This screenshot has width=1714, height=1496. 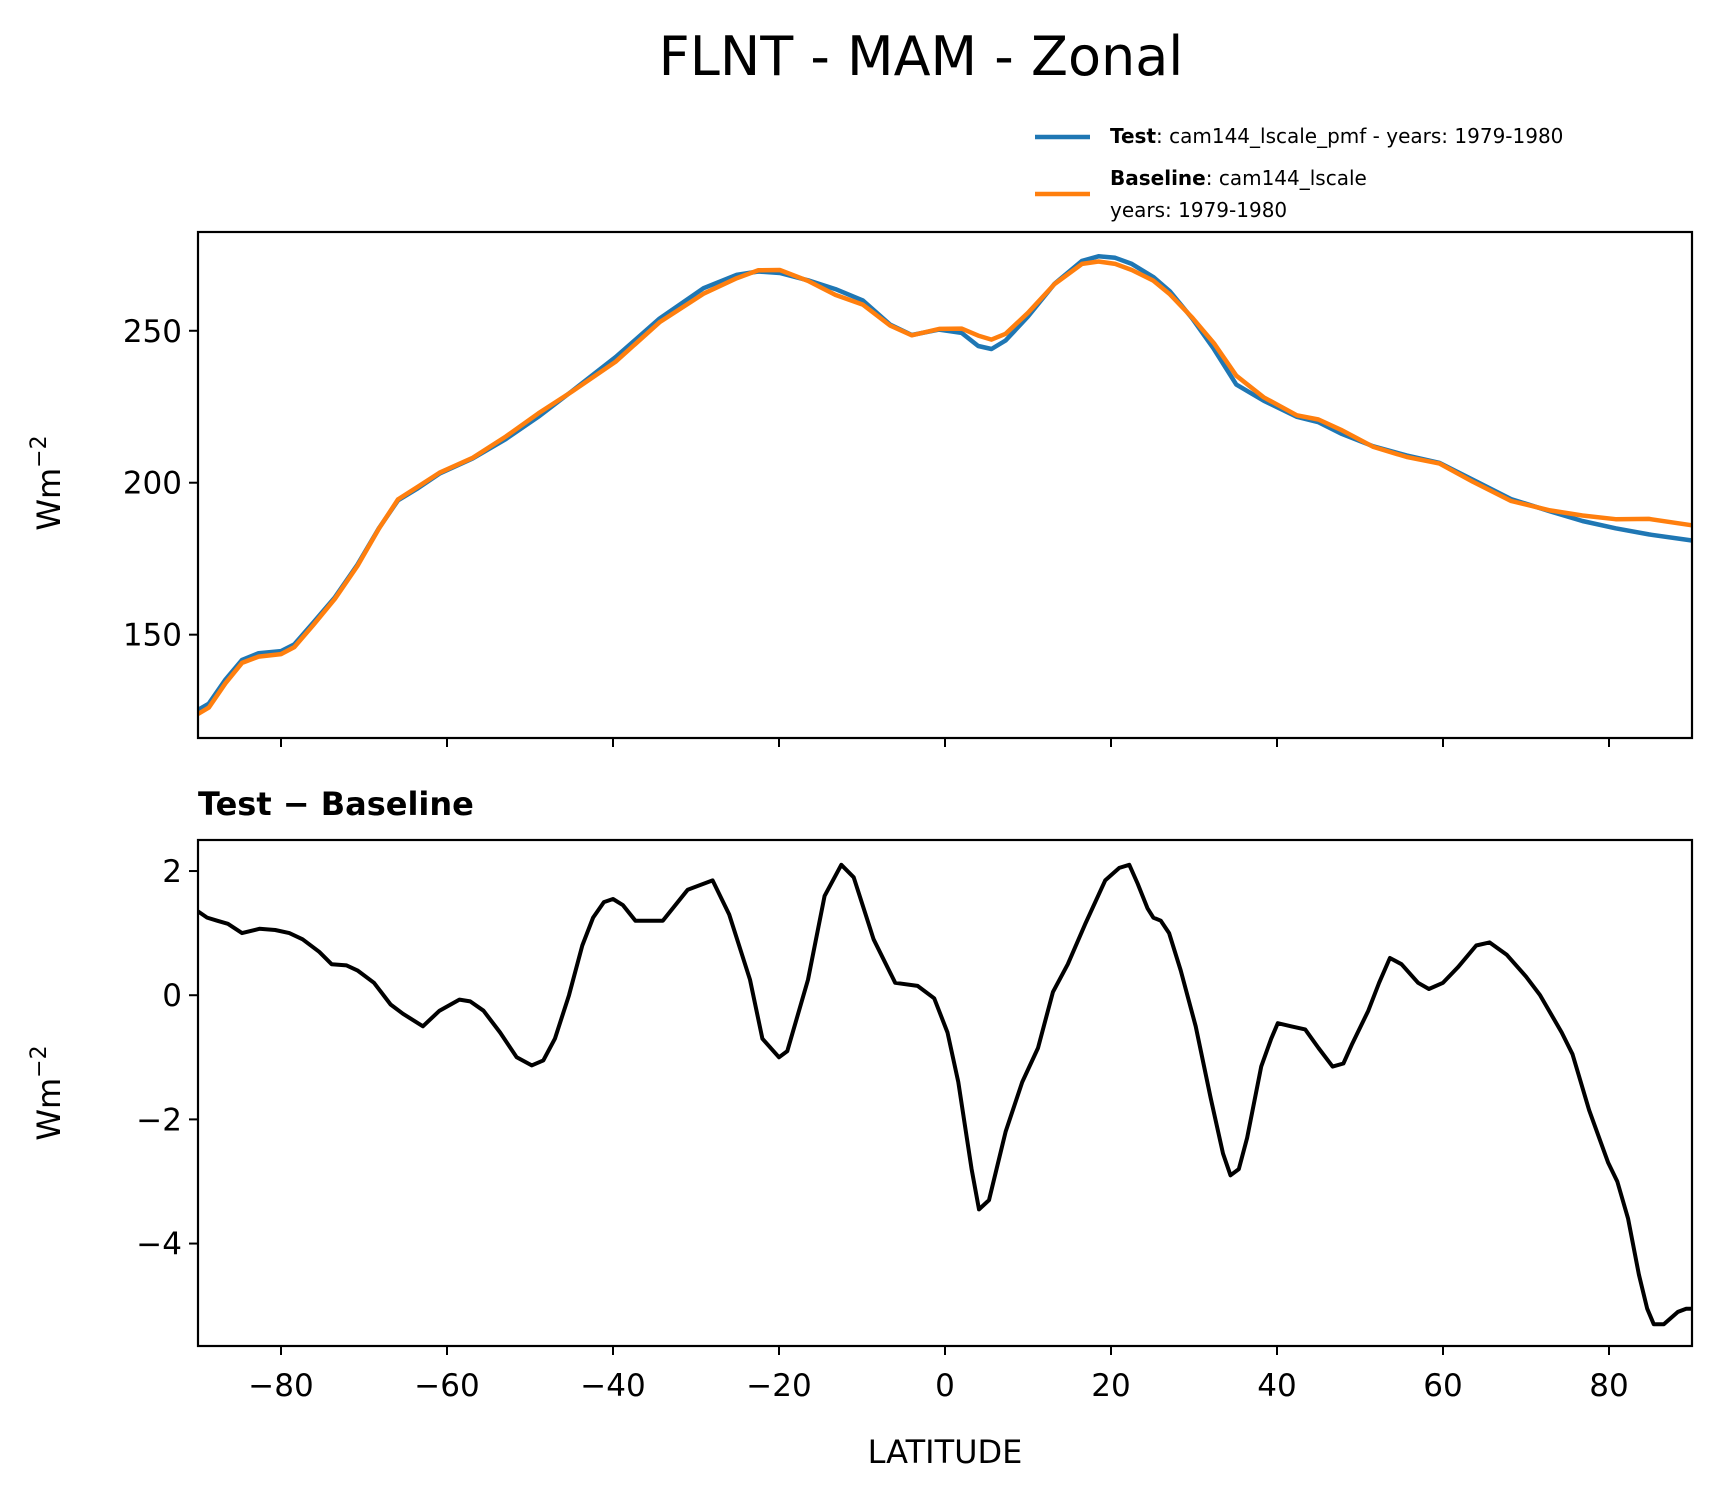 I want to click on figure-title: FLNT - MAM - Zonal, so click(x=921, y=56).